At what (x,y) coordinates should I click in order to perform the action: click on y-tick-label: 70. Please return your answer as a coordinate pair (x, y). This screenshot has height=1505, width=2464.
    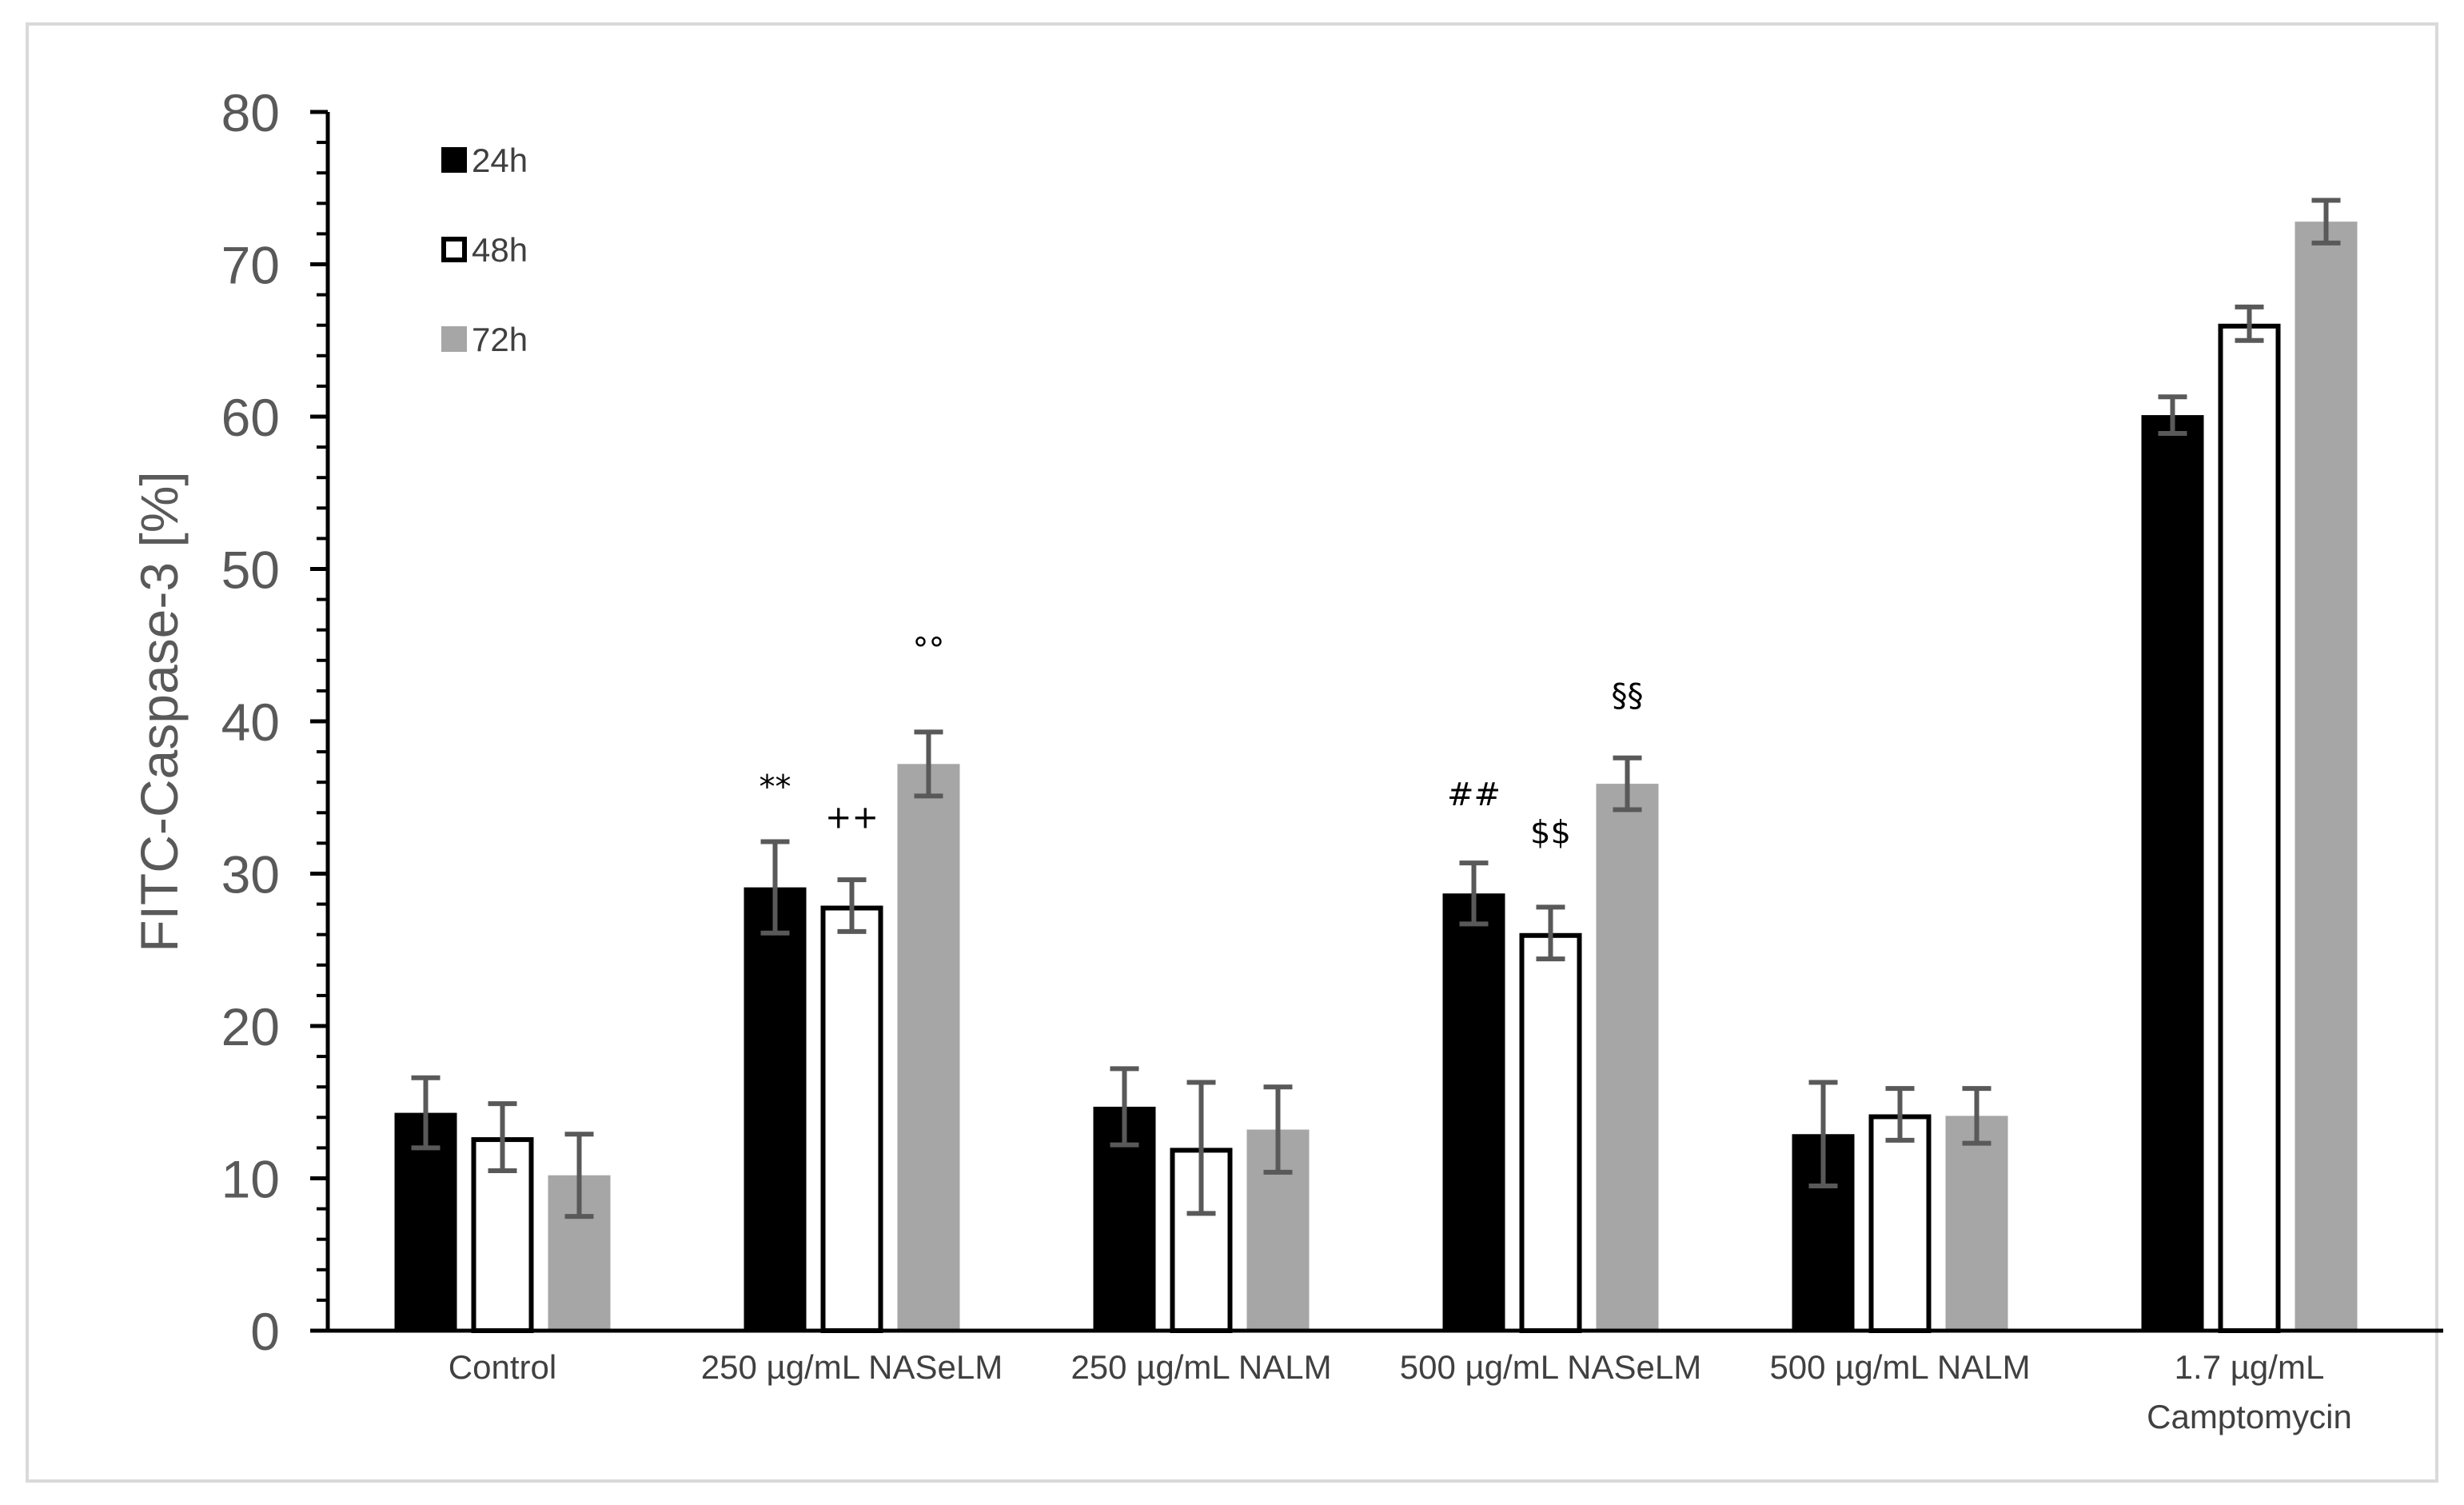
    Looking at the image, I should click on (250, 265).